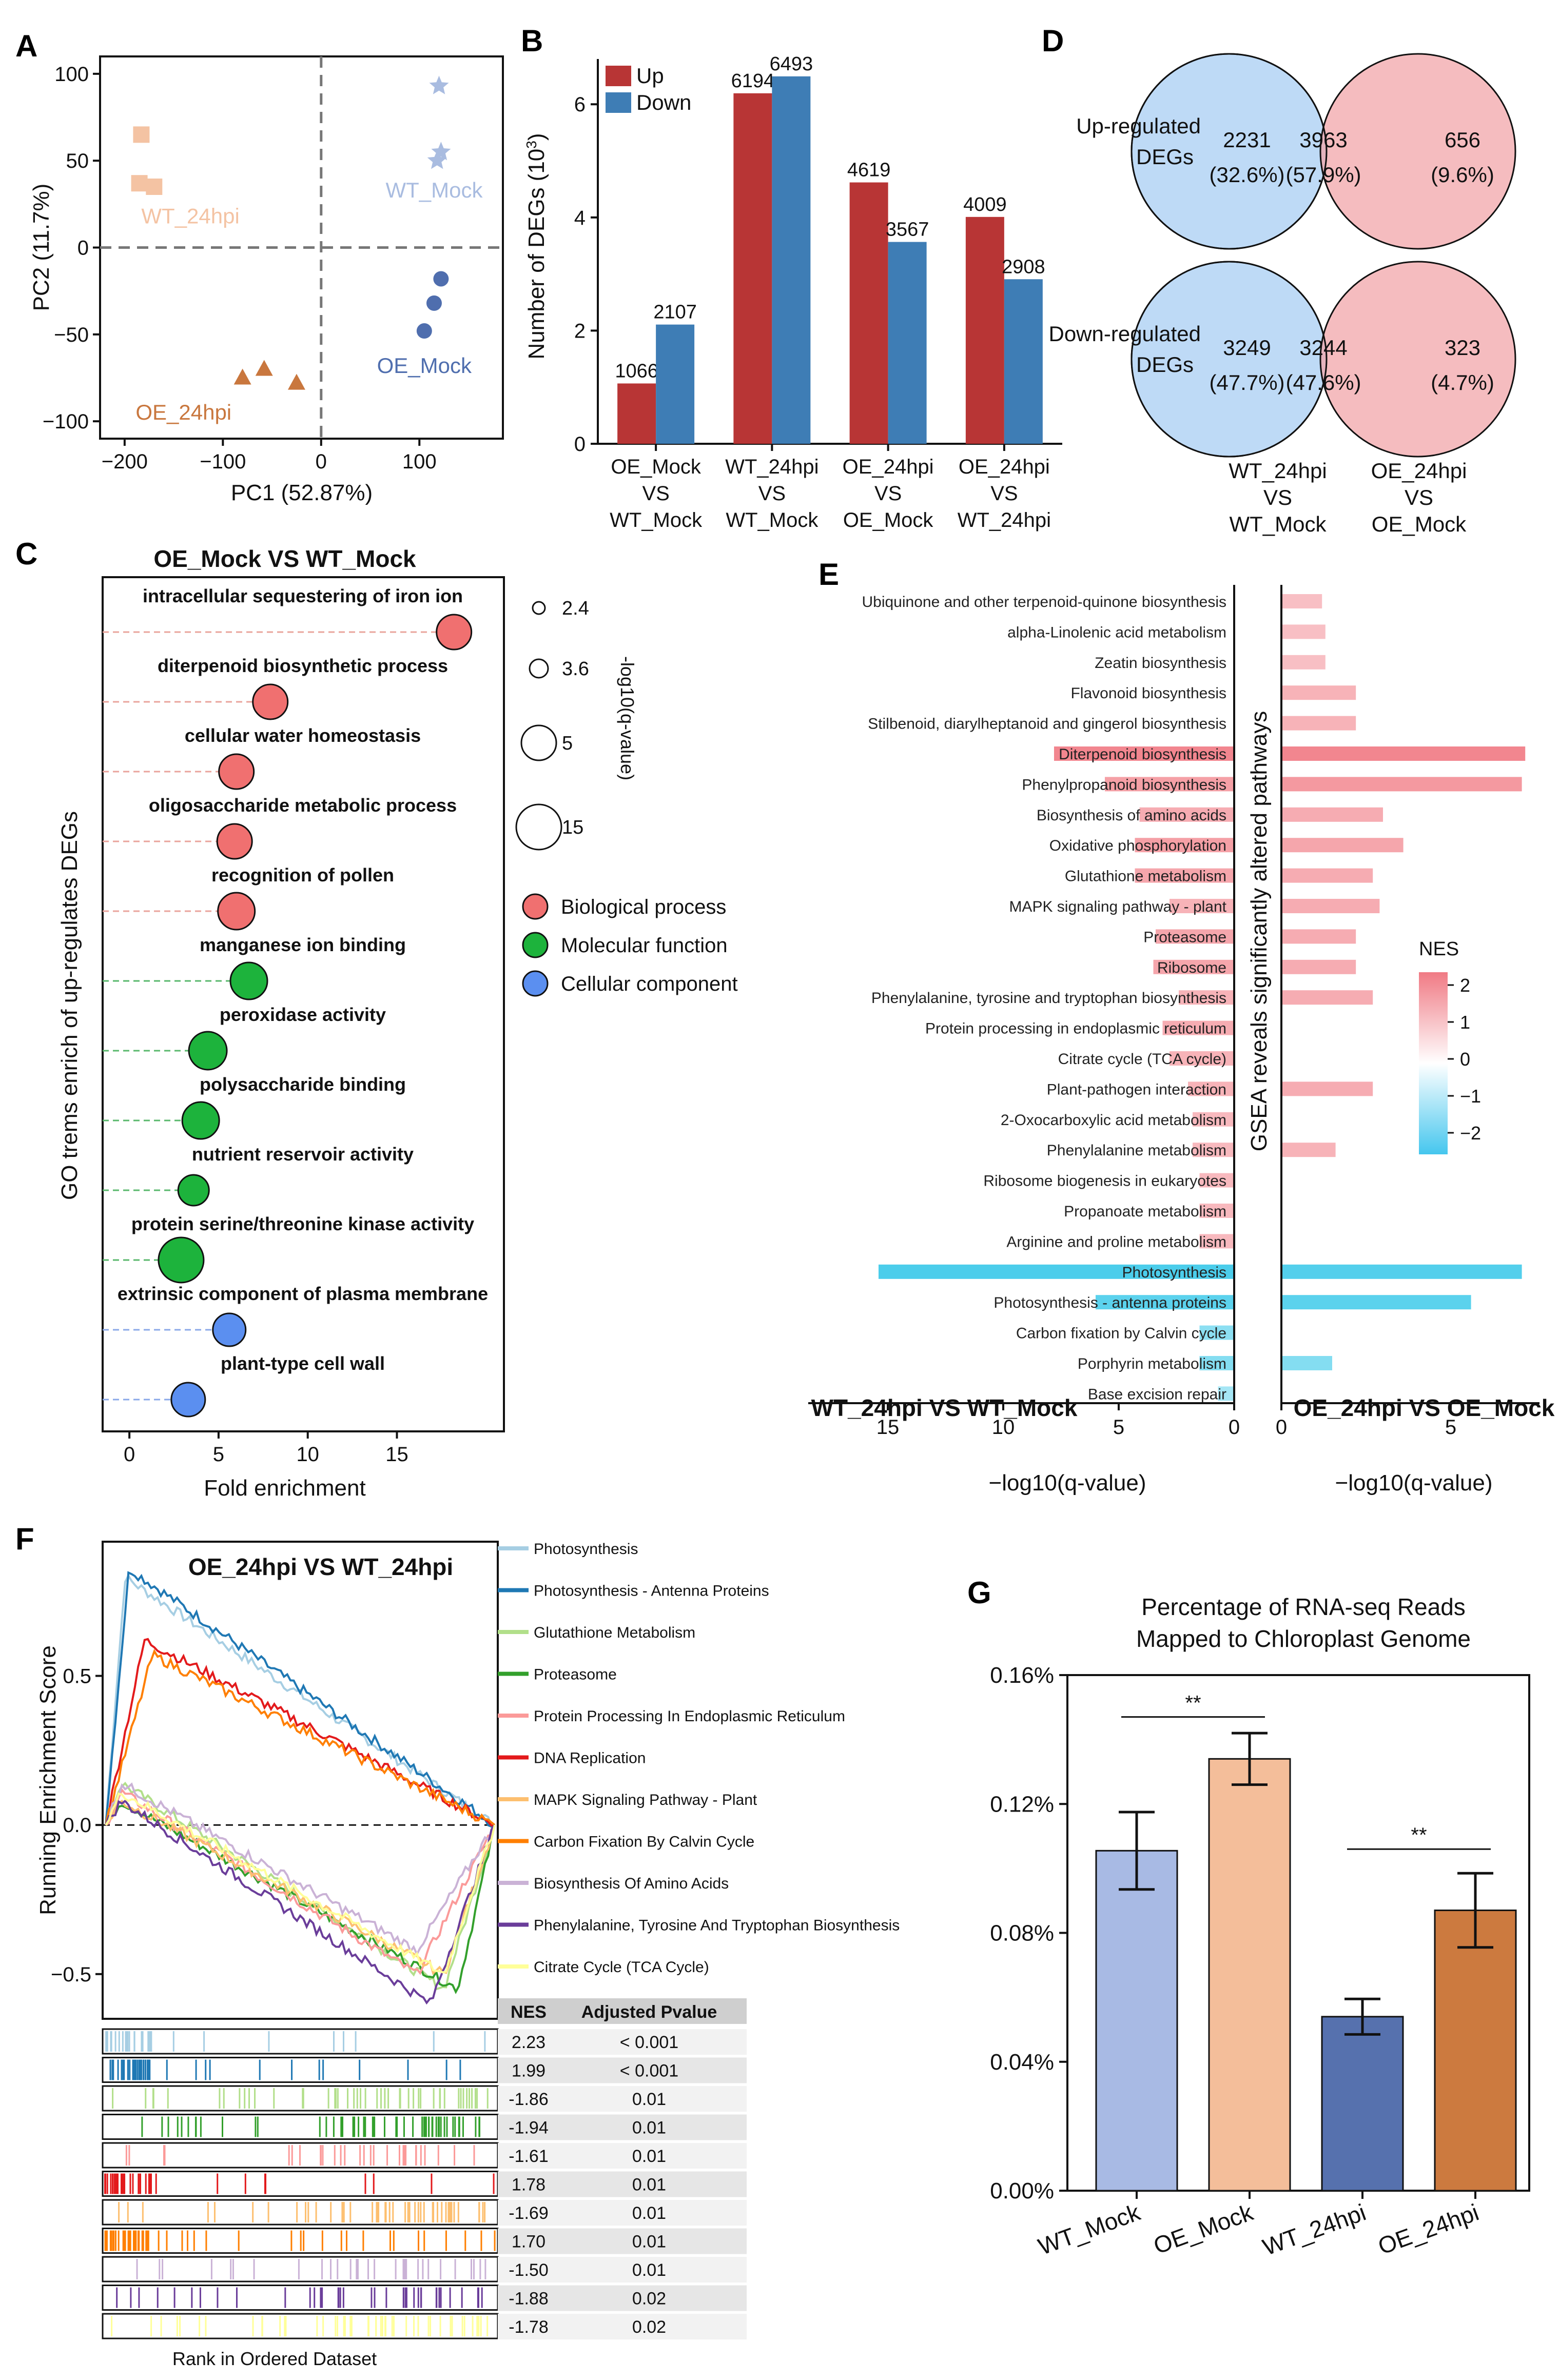 Image resolution: width=1559 pixels, height=2380 pixels. What do you see at coordinates (580, 331) in the screenshot?
I see `deg-y-tick-label: 2` at bounding box center [580, 331].